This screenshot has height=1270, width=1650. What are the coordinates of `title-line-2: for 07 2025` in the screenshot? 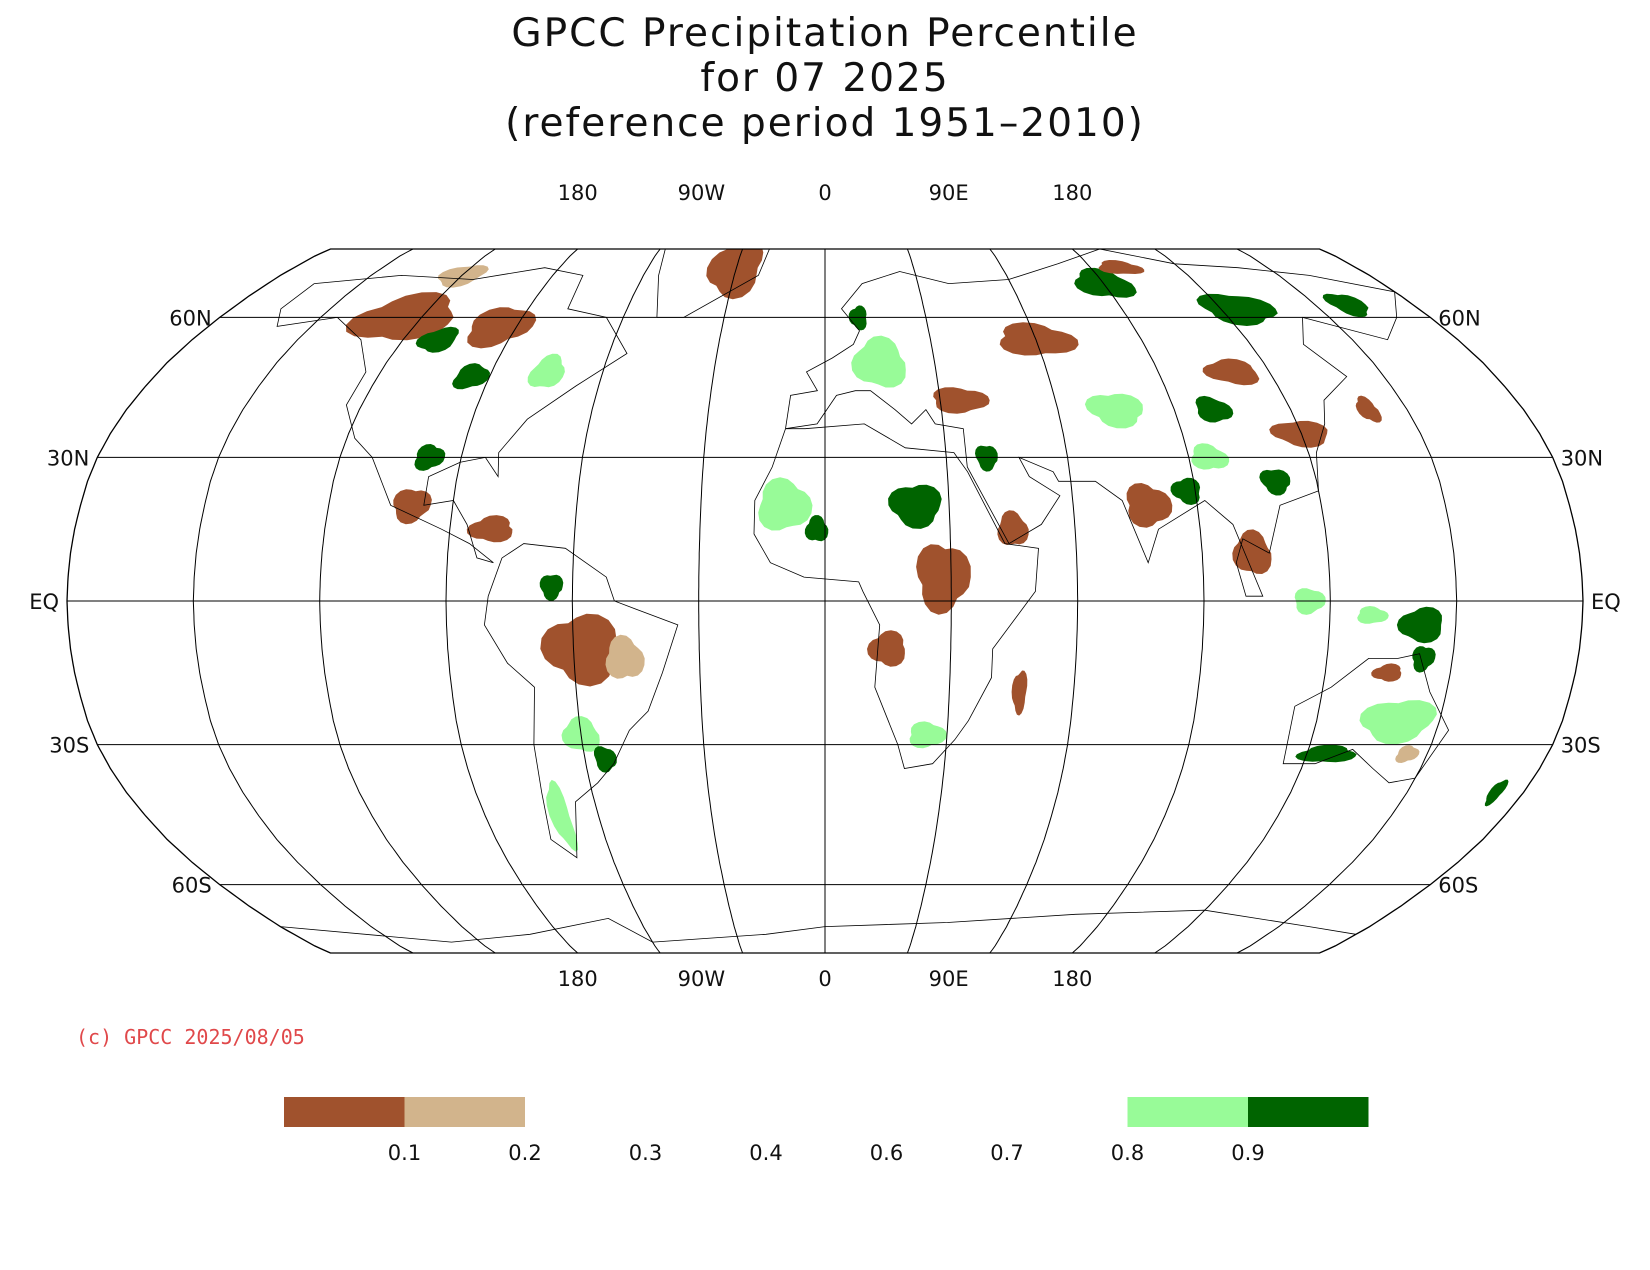 It's located at (824, 78).